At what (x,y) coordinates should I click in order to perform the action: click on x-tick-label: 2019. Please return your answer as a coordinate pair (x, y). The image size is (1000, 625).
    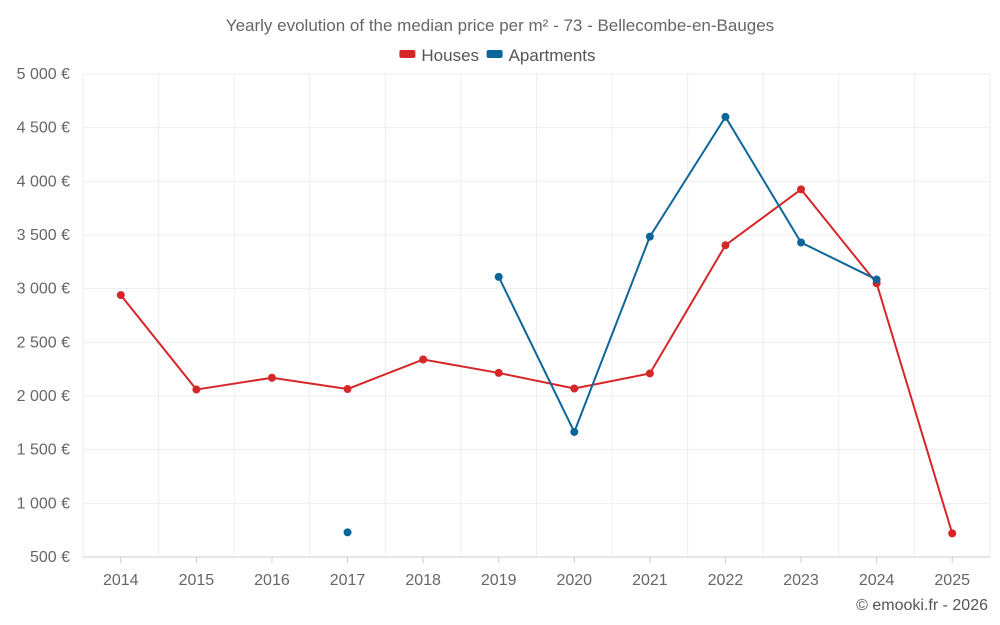
    Looking at the image, I should click on (499, 580).